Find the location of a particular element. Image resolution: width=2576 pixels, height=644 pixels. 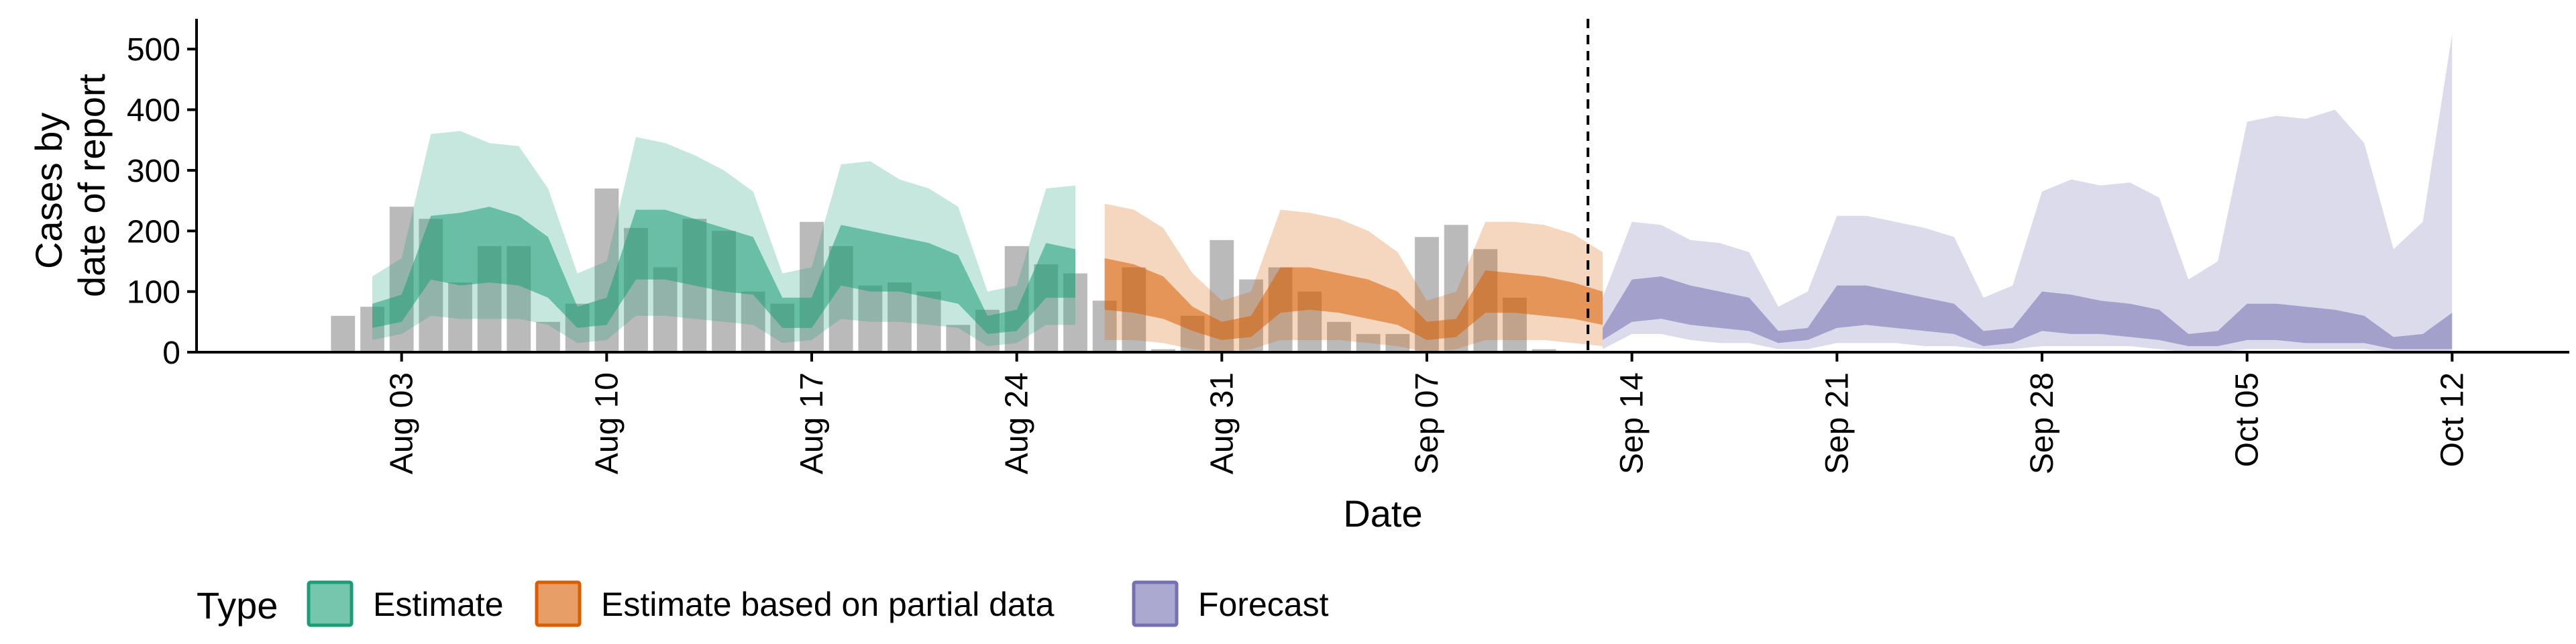

x-tick-label: Sep 21 is located at coordinates (1837, 423).